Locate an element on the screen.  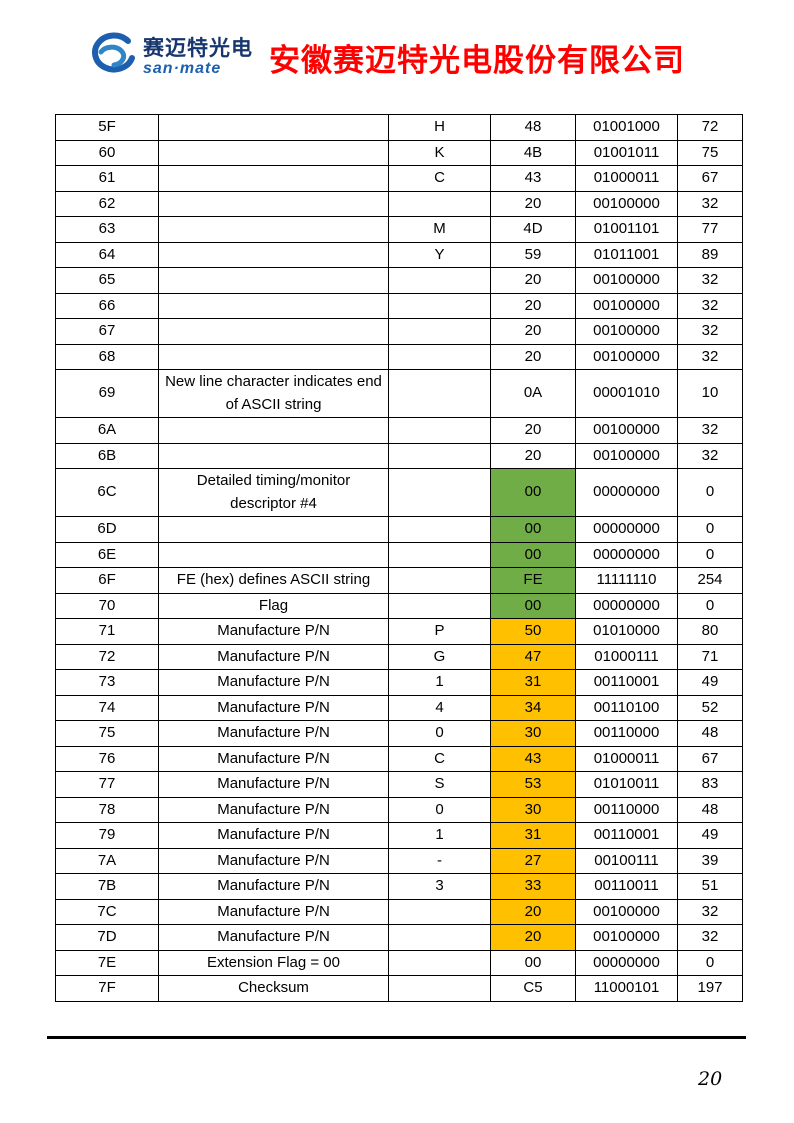
cell-binary-value: 01001101 is located at coordinates (626, 229).